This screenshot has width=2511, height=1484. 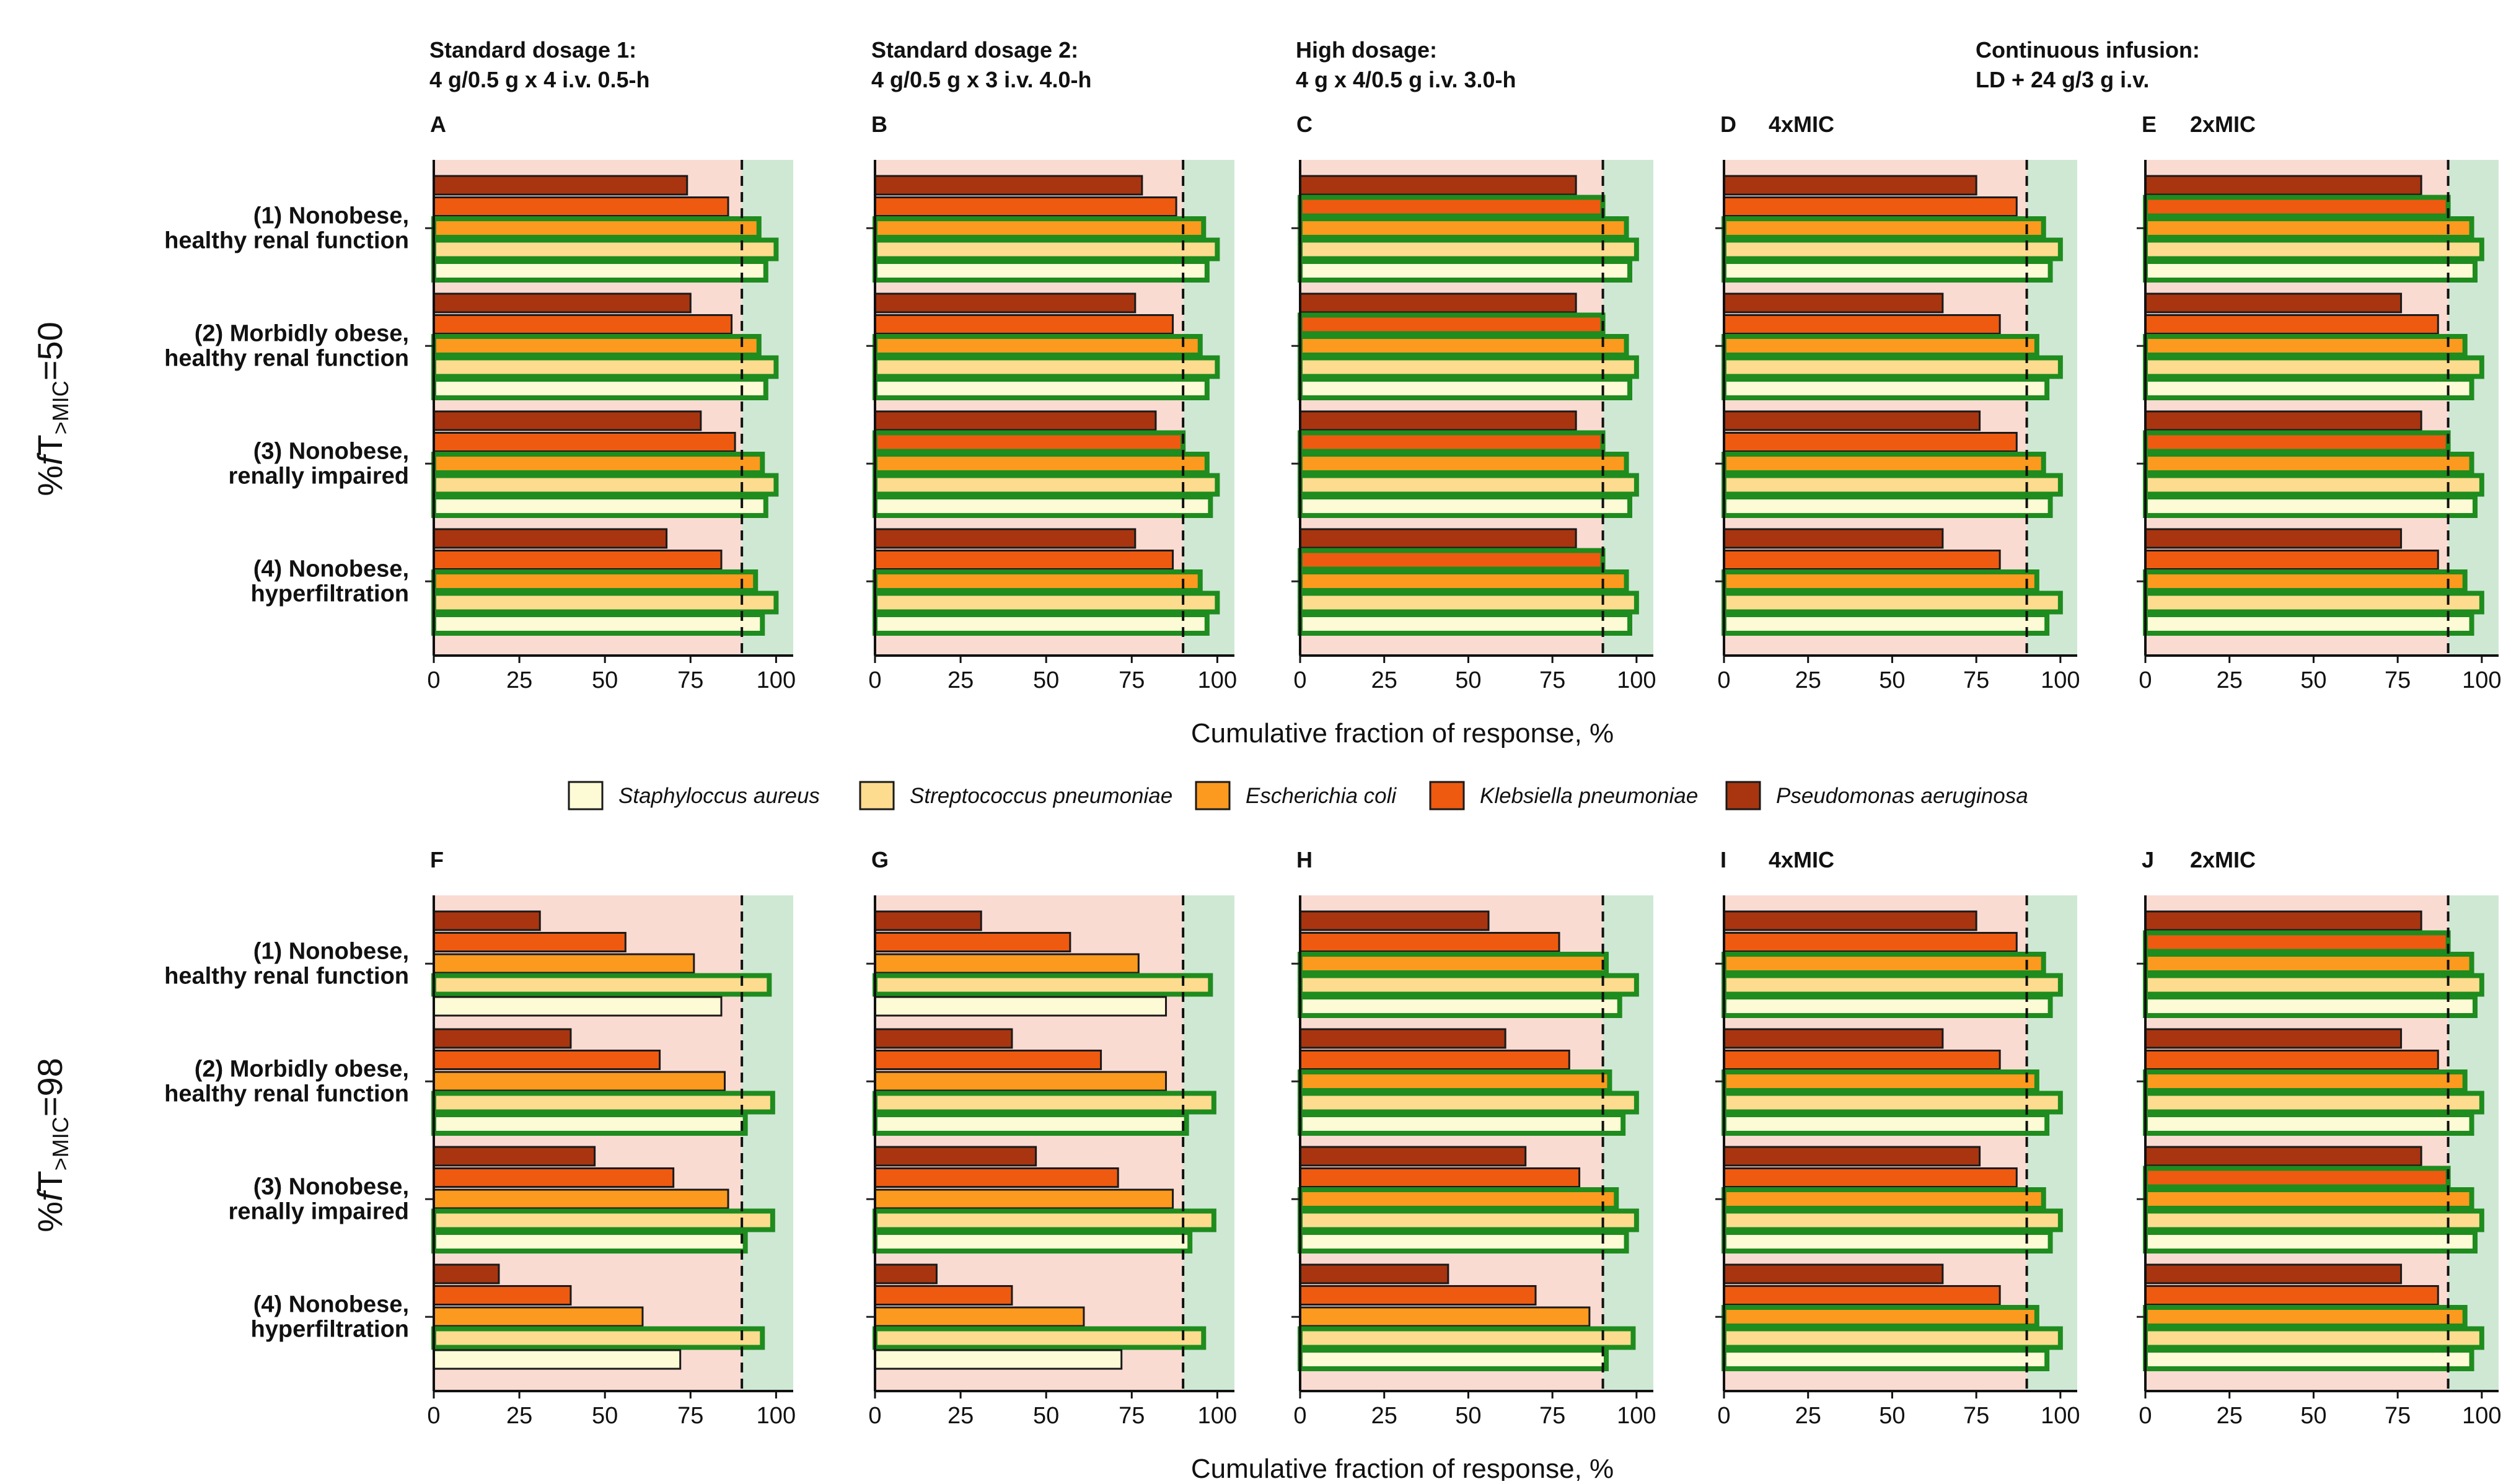 What do you see at coordinates (437, 860) in the screenshot?
I see `panel-letter: F` at bounding box center [437, 860].